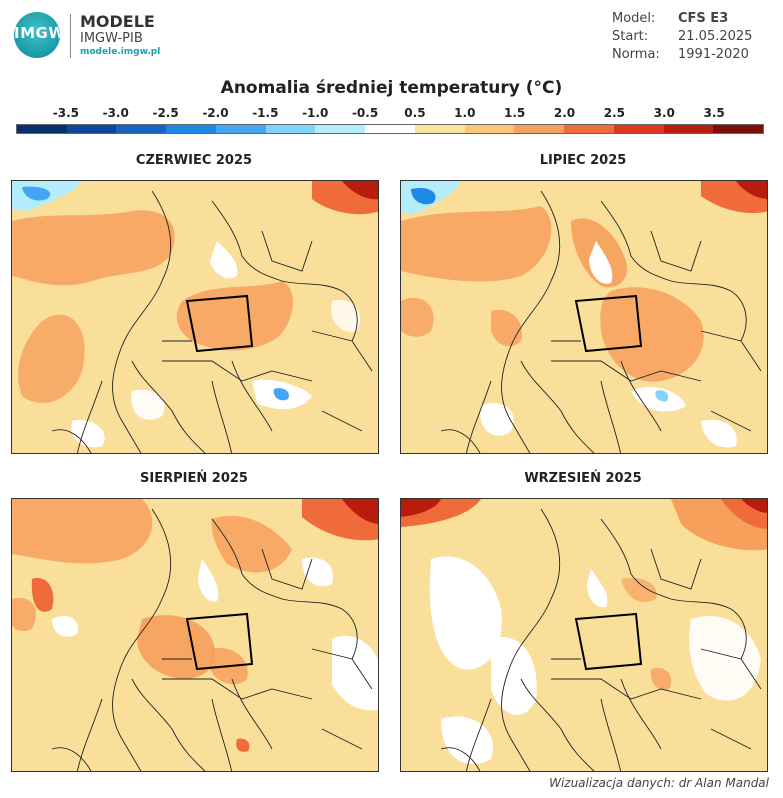 Image resolution: width=783 pixels, height=798 pixels. I want to click on norm-value: 1991-2020, so click(713, 54).